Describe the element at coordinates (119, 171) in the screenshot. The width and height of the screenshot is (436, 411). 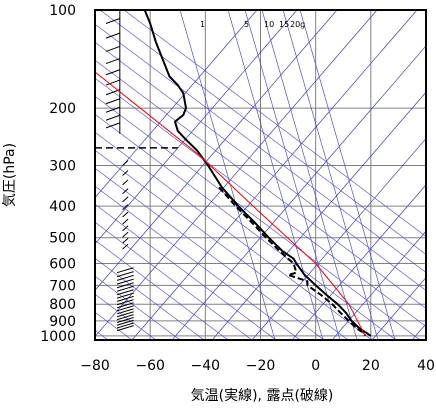
I see `wind-barbs` at that location.